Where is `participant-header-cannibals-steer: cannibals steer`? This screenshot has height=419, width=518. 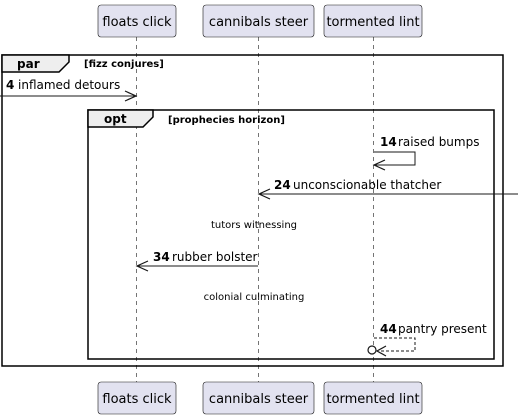
participant-header-cannibals-steer: cannibals steer is located at coordinates (258, 21).